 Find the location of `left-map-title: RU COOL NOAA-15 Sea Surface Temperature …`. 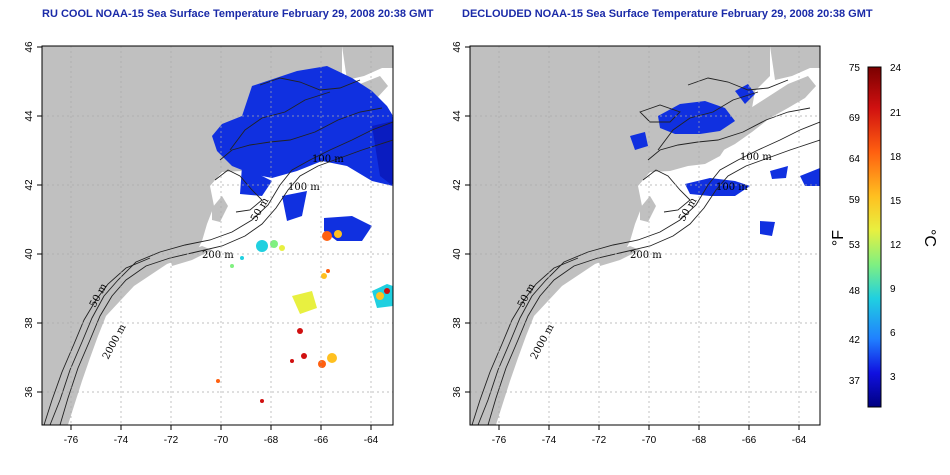

left-map-title: RU COOL NOAA-15 Sea Surface Temperature … is located at coordinates (238, 14).